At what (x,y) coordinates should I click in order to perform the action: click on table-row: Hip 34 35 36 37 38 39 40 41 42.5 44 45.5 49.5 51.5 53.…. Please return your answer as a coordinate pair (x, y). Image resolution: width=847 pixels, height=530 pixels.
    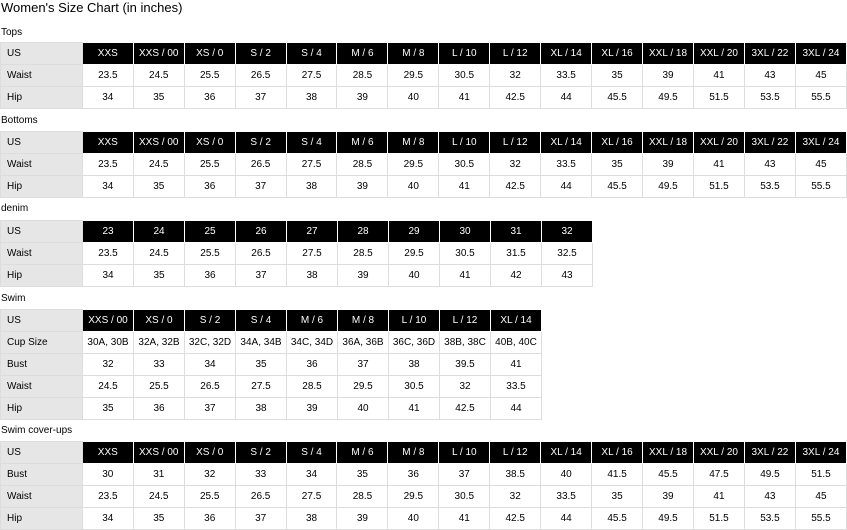
    Looking at the image, I should click on (423, 97).